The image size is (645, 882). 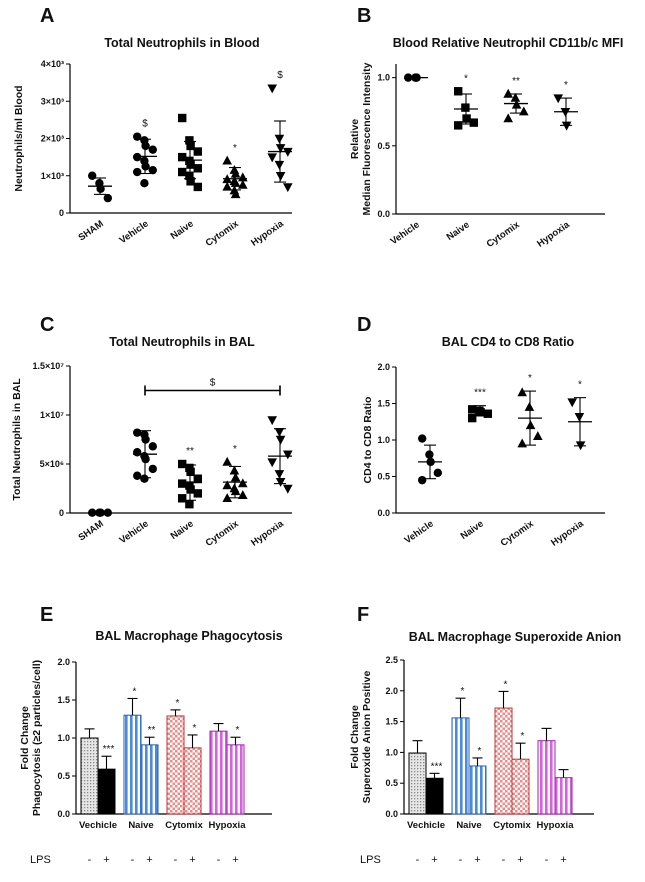 I want to click on group-label: Cytomix, so click(x=184, y=825).